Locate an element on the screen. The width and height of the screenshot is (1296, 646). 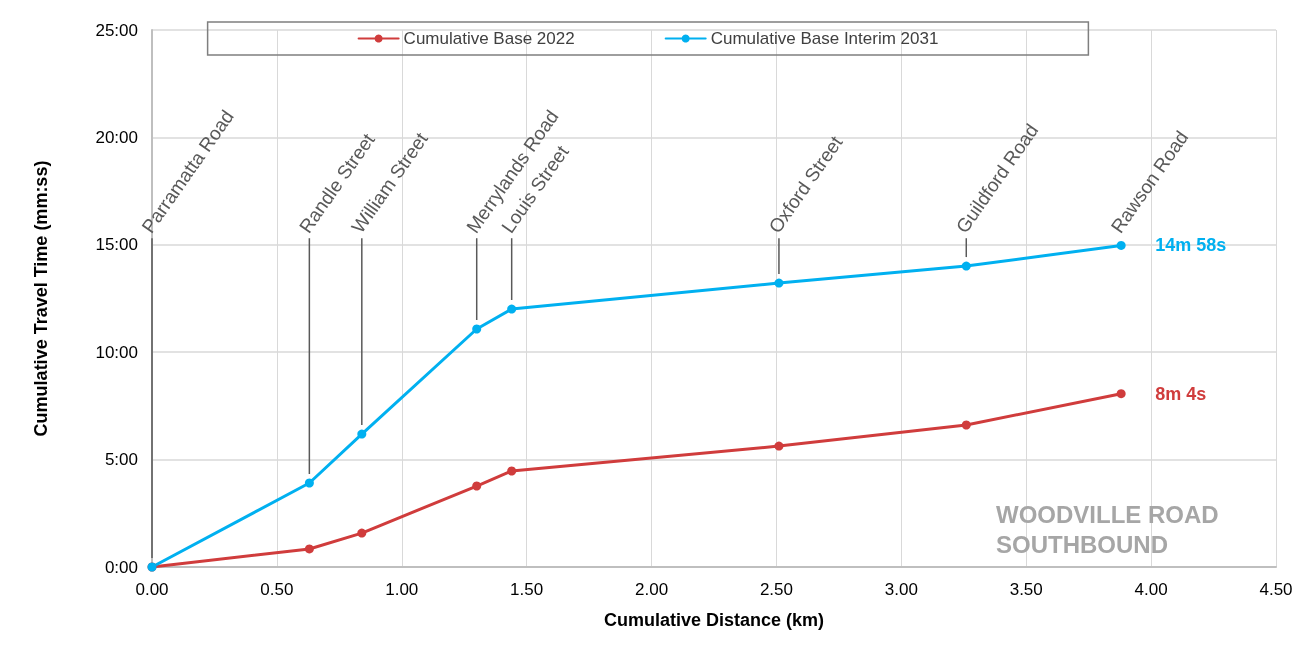
x-tick-label: 1.00 is located at coordinates (402, 589).